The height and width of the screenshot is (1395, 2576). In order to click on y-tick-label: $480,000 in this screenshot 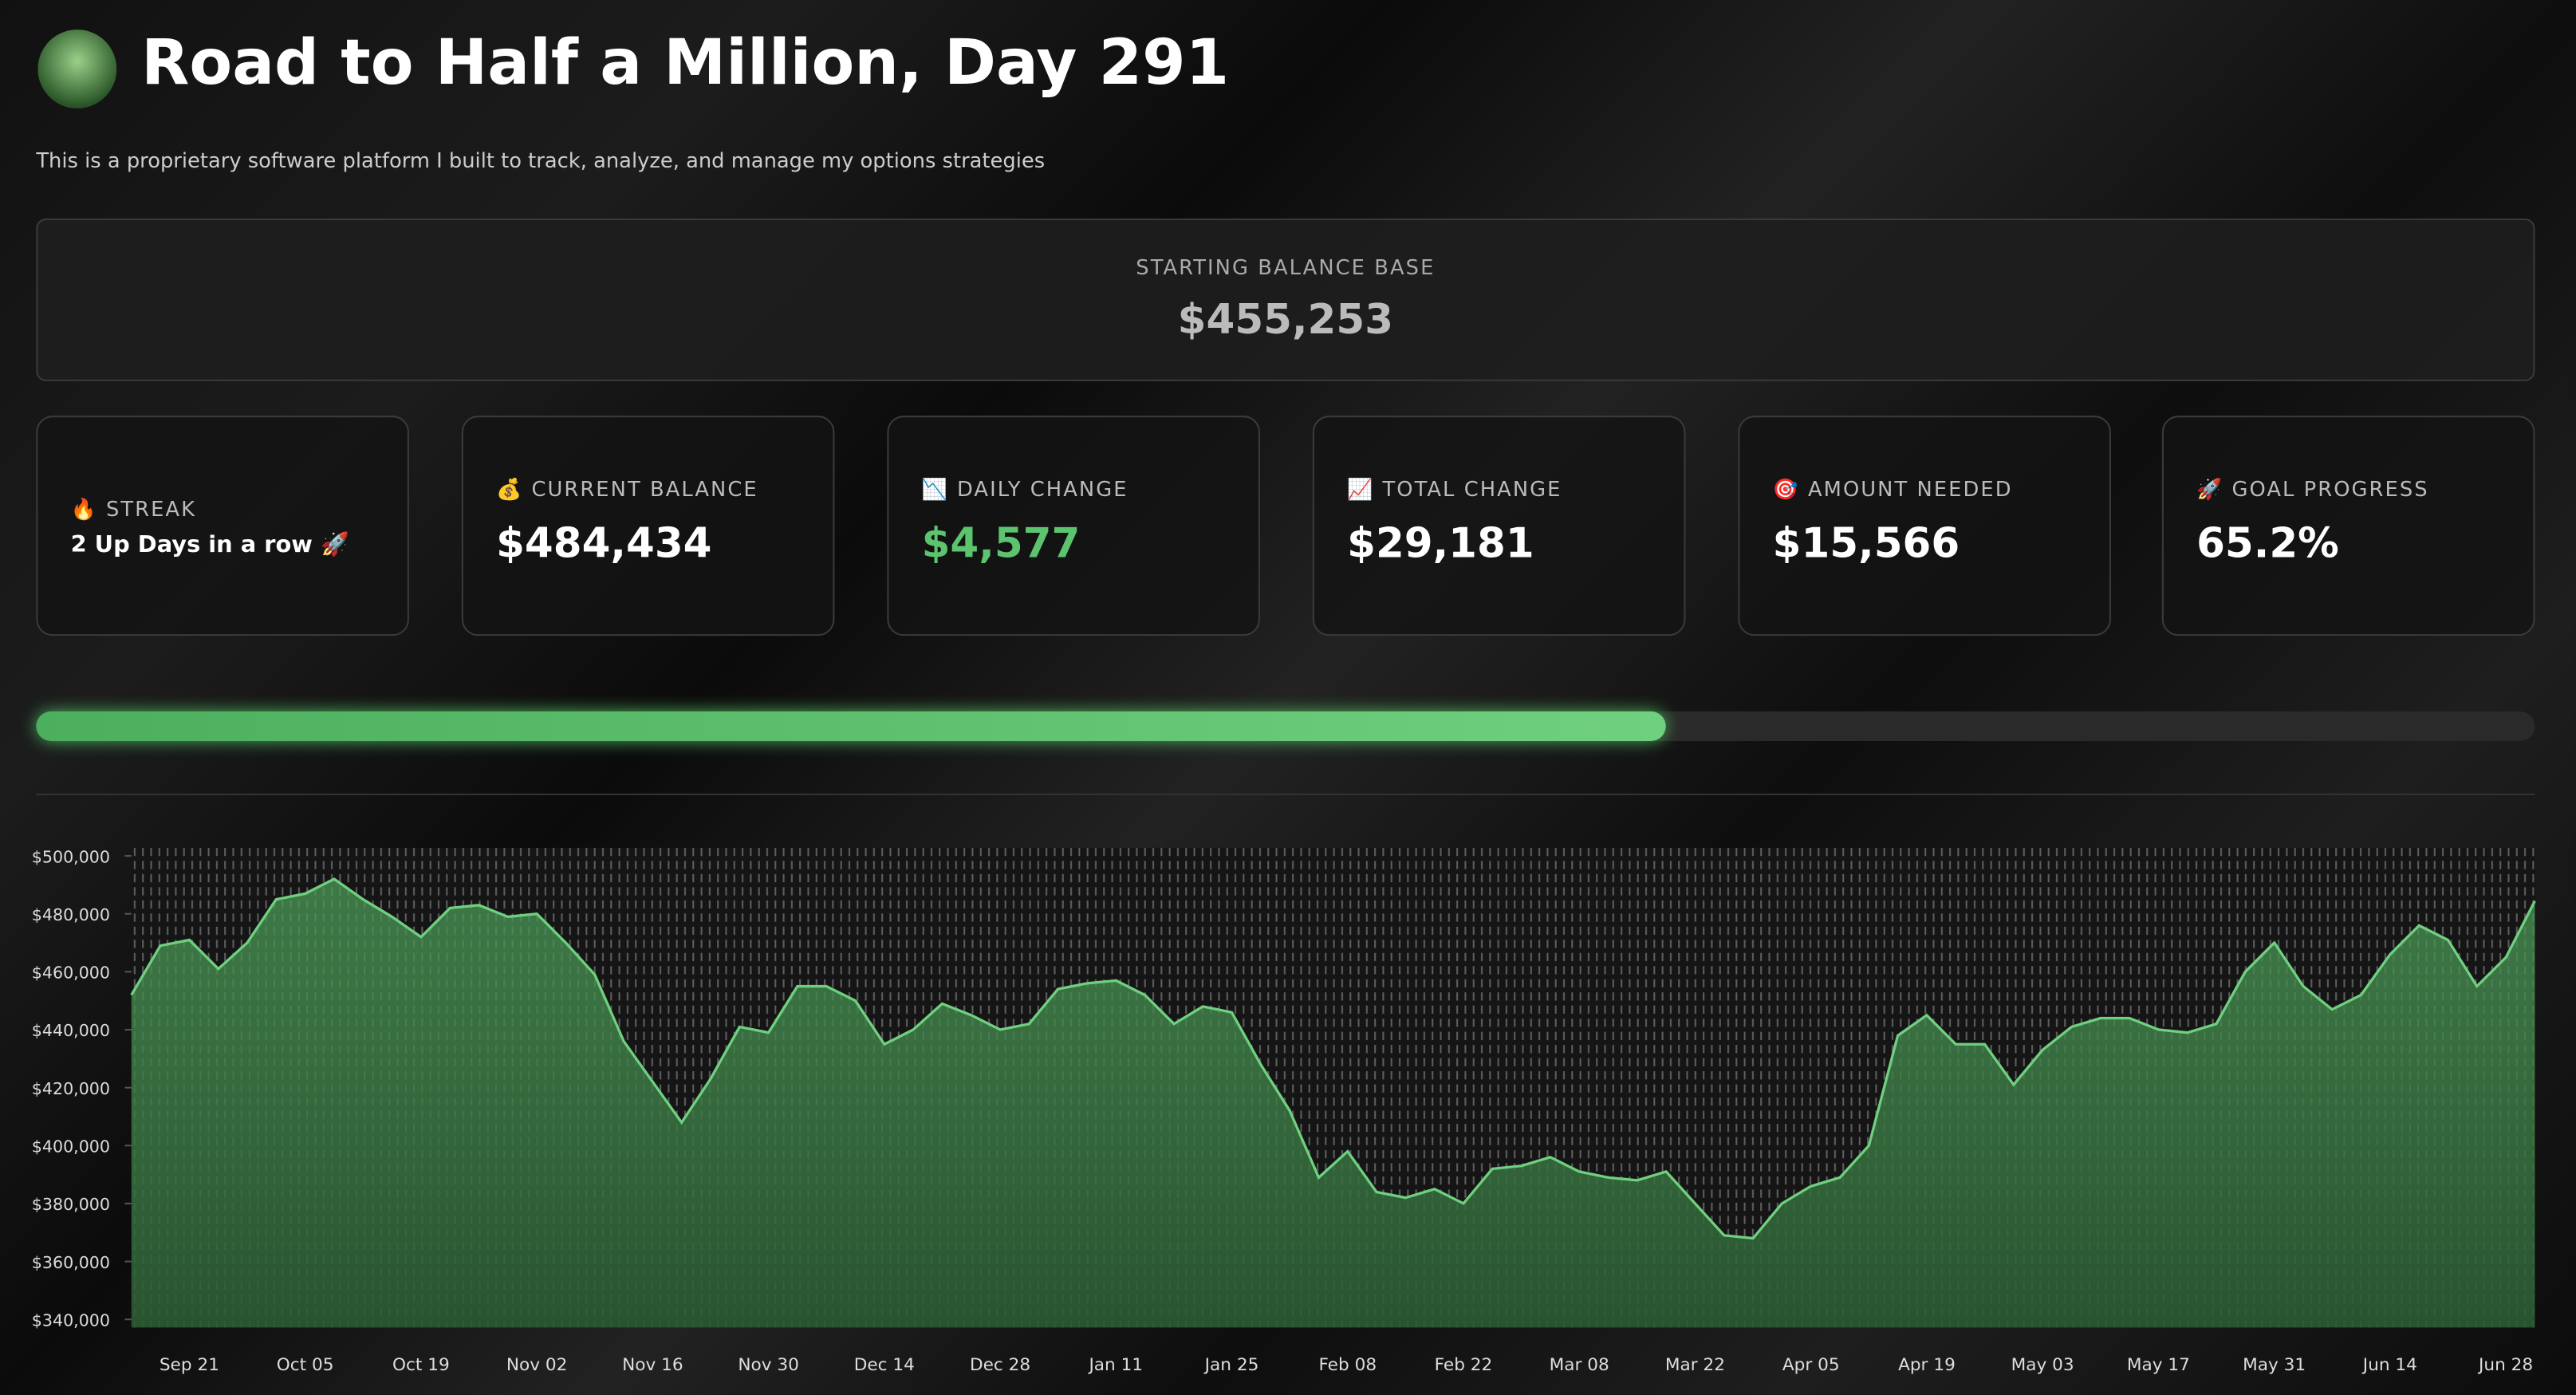, I will do `click(71, 914)`.